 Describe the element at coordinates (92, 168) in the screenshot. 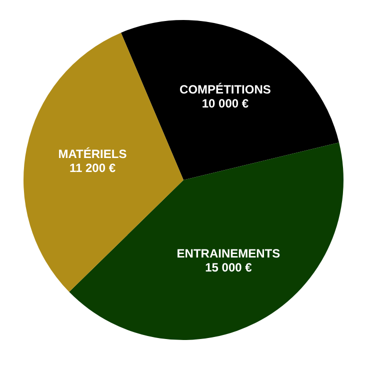

I see `data-label: 11 200 €` at that location.